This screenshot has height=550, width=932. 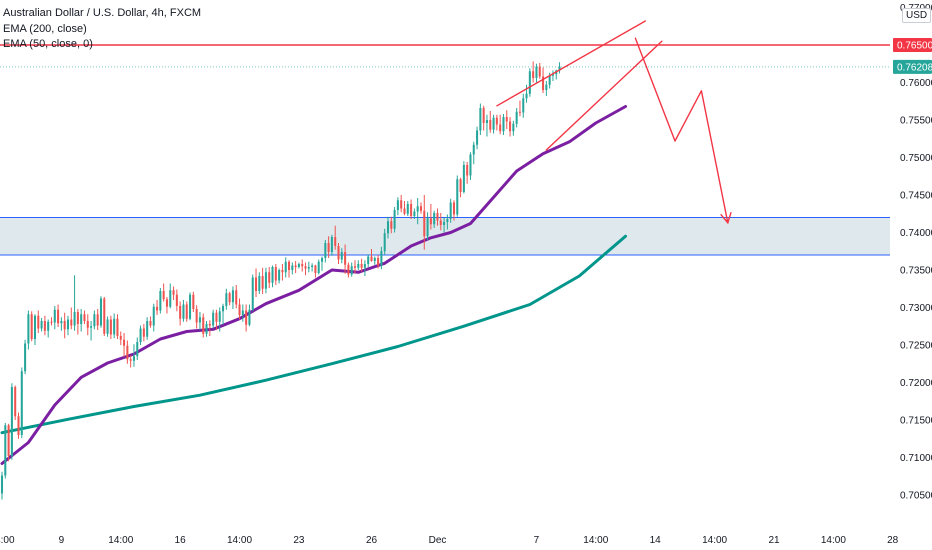 What do you see at coordinates (571, 63) in the screenshot?
I see `wedge-upper-line` at bounding box center [571, 63].